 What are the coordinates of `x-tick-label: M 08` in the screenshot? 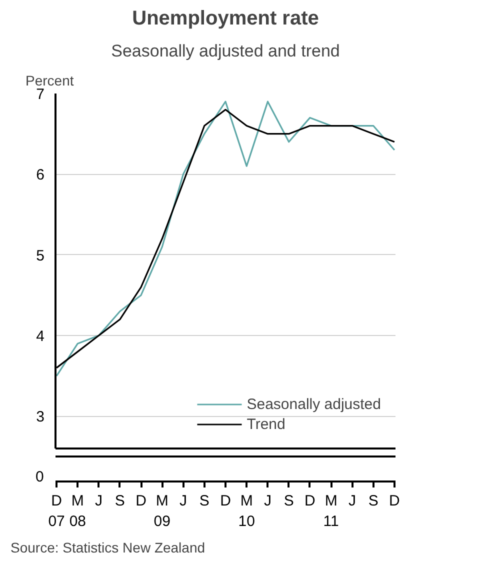 It's located at (77, 511).